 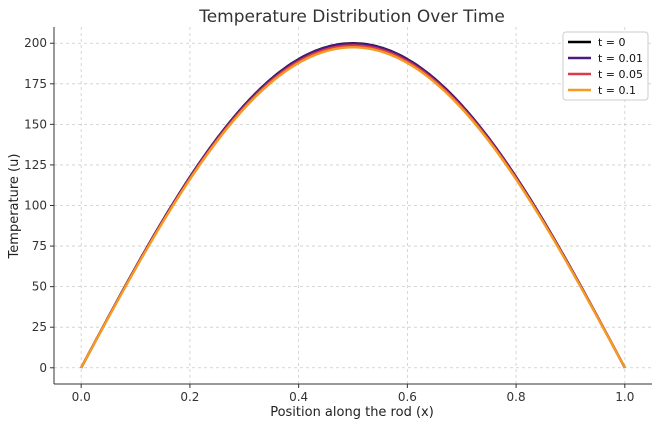 I want to click on y-tick-label: 0, so click(x=43, y=368).